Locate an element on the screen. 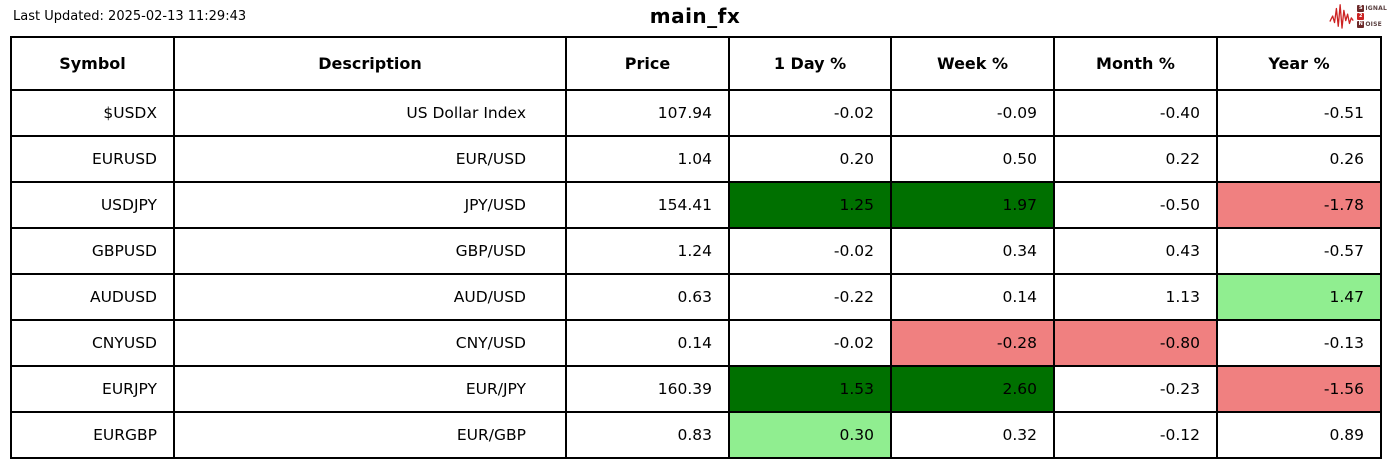  table-row: EURGBP EUR/GBP 0.83 0.30 0.32 -0.12 0.89 is located at coordinates (696, 435).